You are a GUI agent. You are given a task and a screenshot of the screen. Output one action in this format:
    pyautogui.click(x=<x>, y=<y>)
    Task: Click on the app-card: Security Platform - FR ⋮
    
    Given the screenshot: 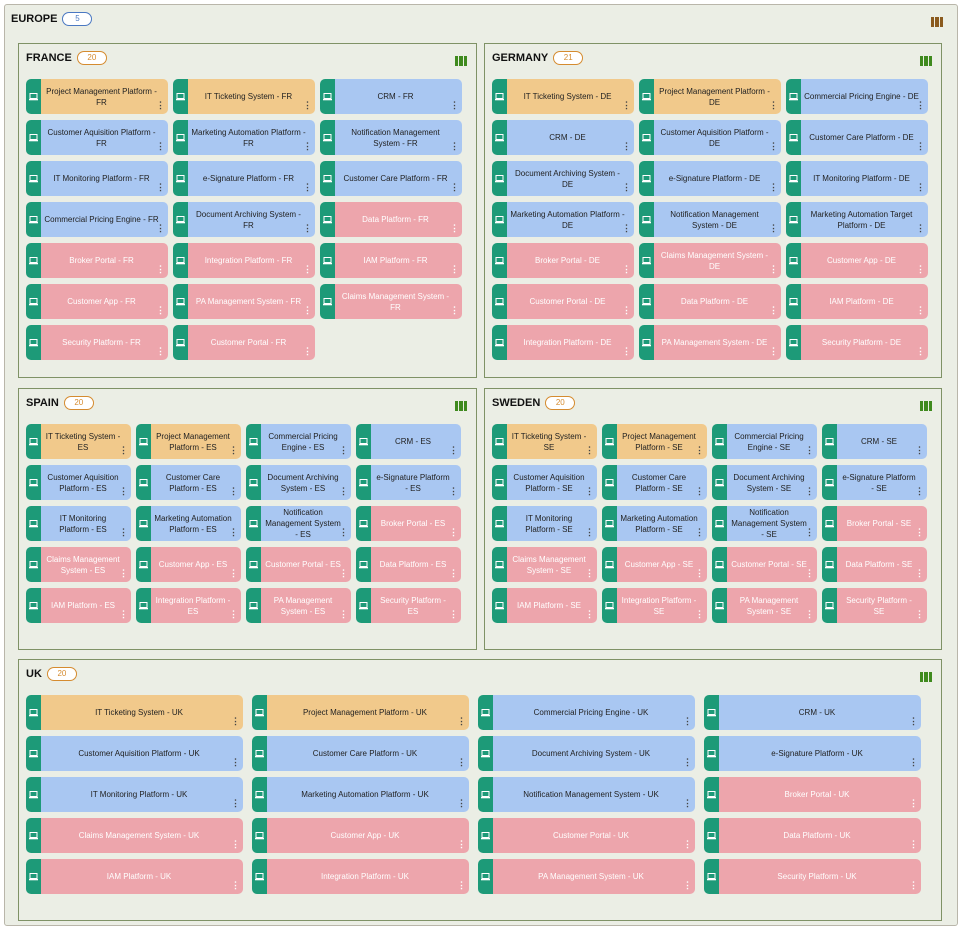 What is the action you would take?
    pyautogui.click(x=97, y=342)
    